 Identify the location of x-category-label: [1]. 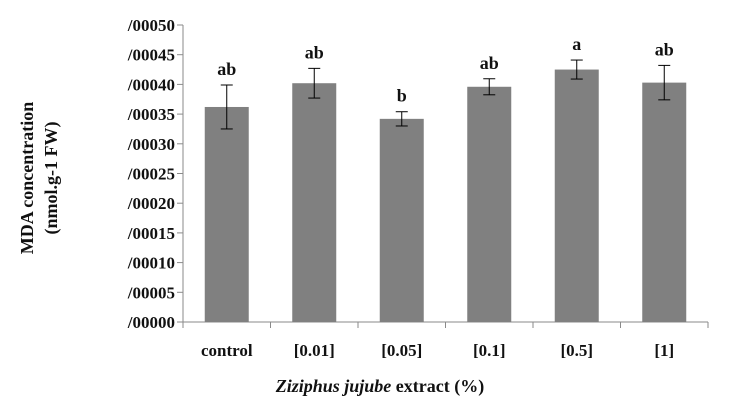
(664, 350).